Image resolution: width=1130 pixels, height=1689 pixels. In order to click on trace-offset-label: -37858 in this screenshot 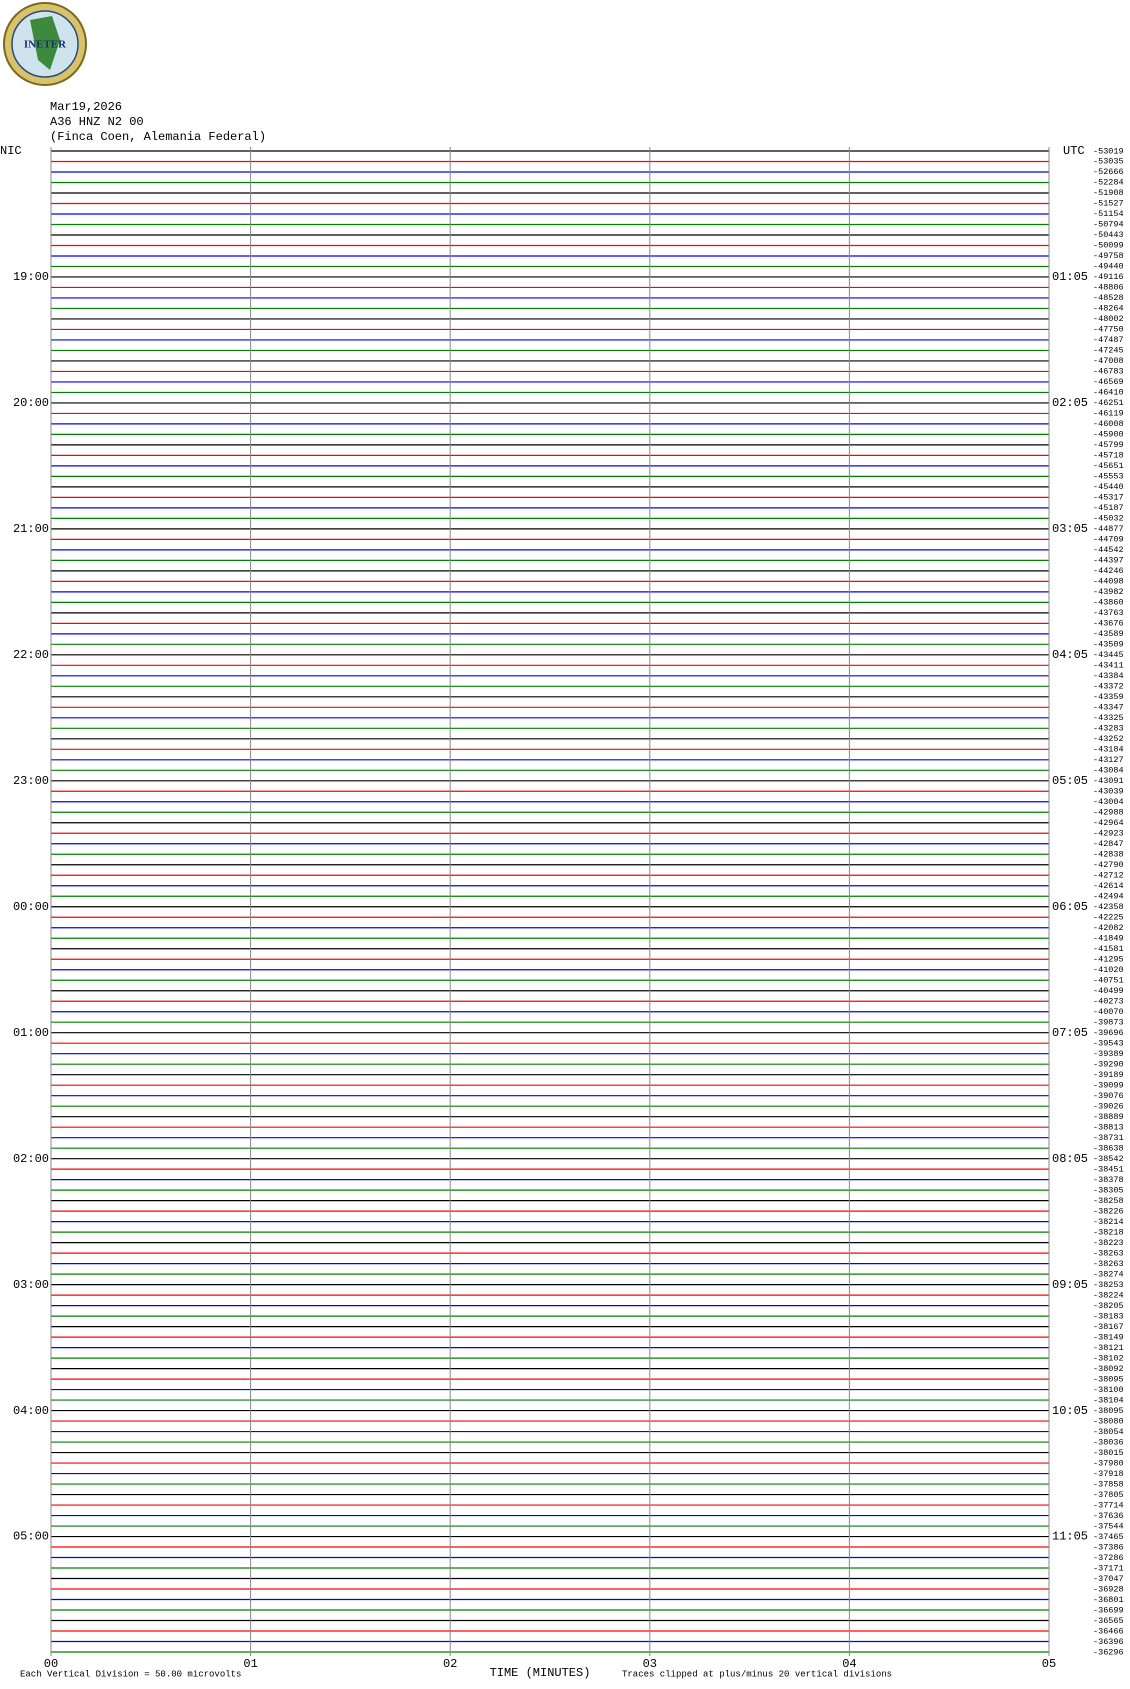, I will do `click(1108, 1484)`.